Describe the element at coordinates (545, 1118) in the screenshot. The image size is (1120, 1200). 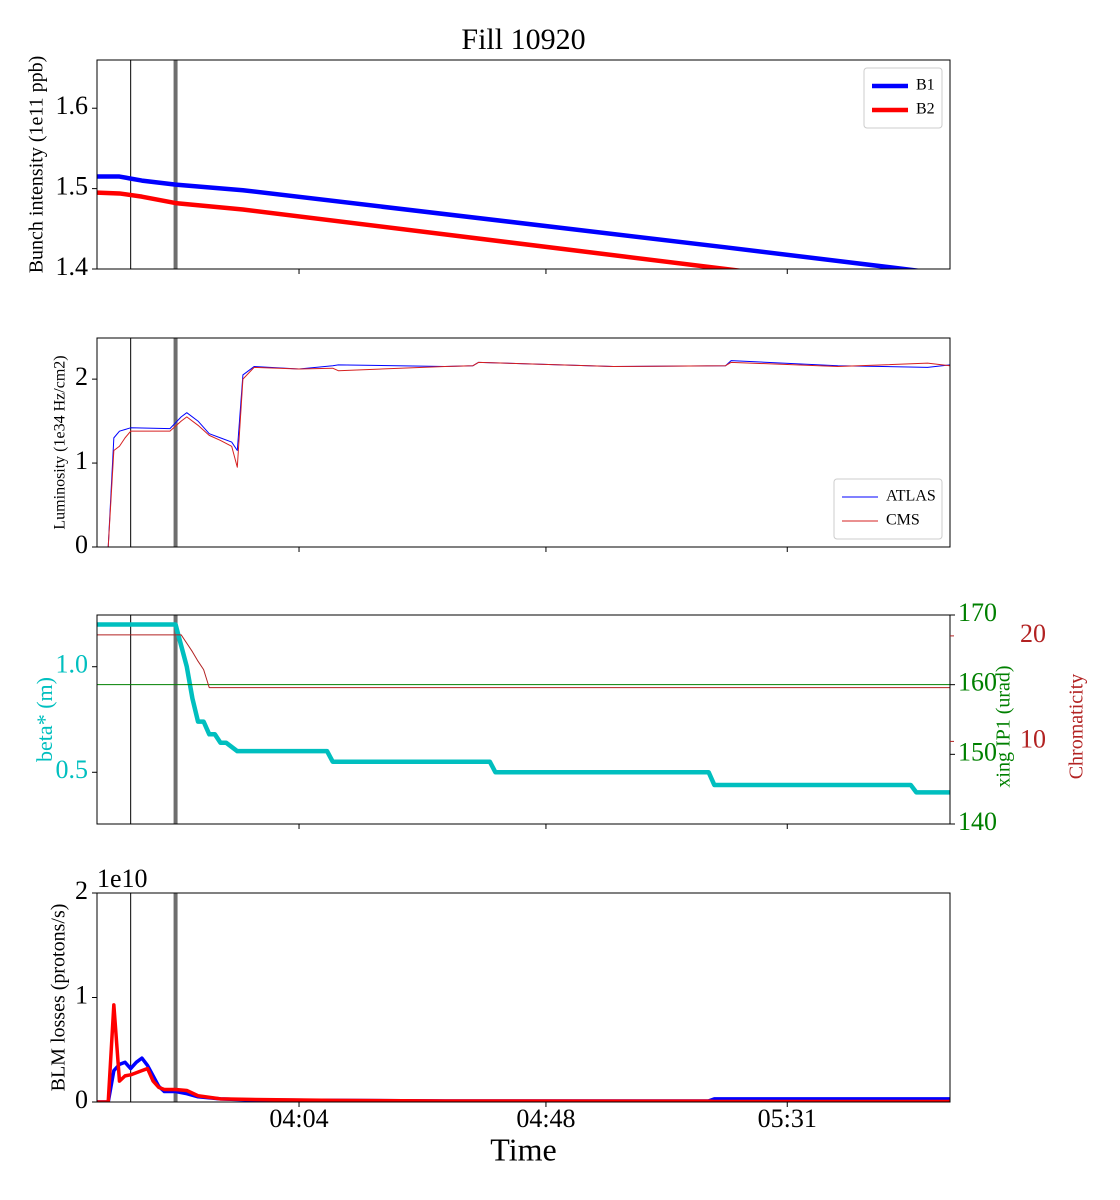
I see `x-tick-label: 04:48` at that location.